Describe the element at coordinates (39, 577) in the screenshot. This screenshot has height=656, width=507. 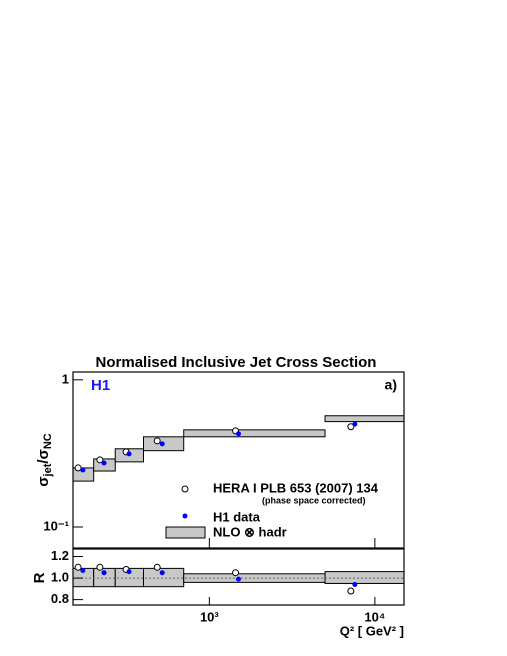
I see `y-axis-label: R` at that location.